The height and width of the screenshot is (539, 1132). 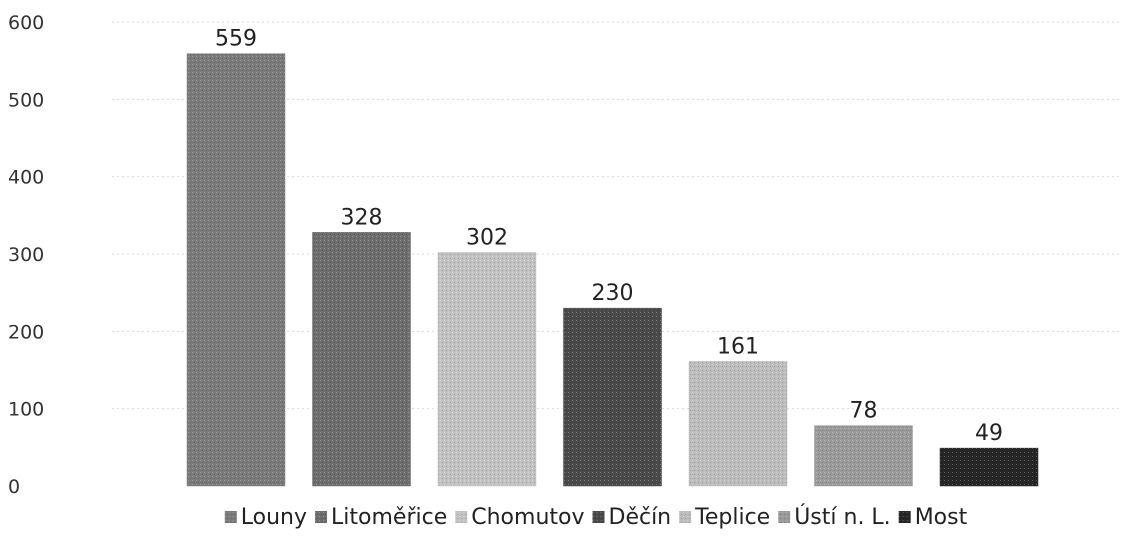 What do you see at coordinates (26, 178) in the screenshot?
I see `y-tick-label-400: 400` at bounding box center [26, 178].